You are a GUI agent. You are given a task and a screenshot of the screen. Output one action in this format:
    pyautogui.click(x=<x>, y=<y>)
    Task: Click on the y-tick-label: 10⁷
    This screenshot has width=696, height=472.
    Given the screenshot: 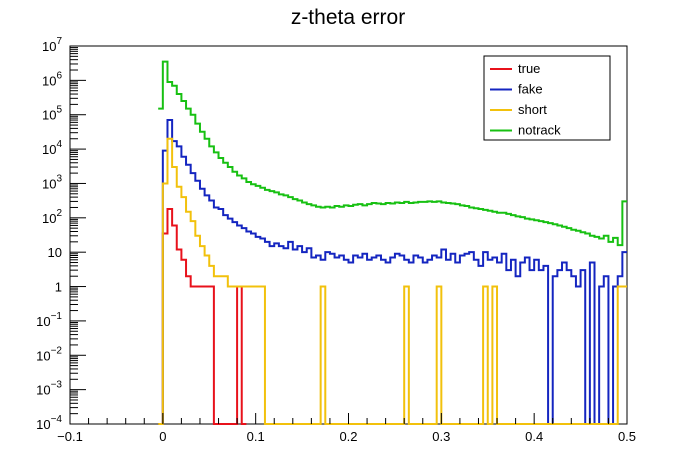 What is the action you would take?
    pyautogui.click(x=52, y=45)
    